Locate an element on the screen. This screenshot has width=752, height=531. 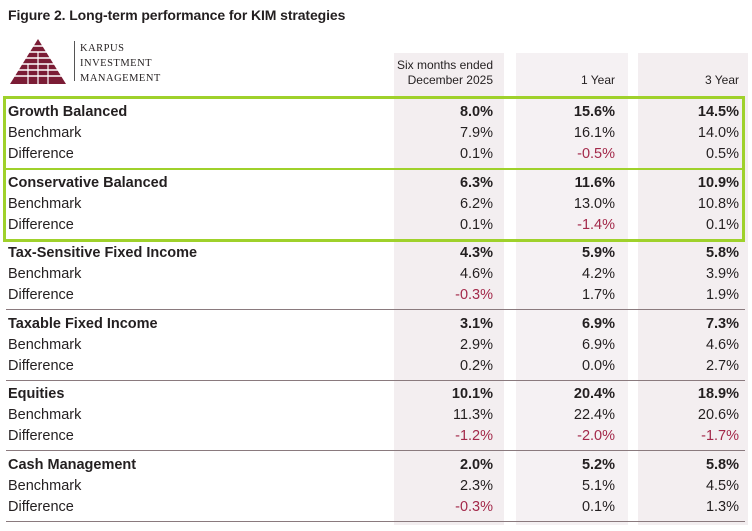
row-label: Taxable Fixed Income is located at coordinates (83, 324).